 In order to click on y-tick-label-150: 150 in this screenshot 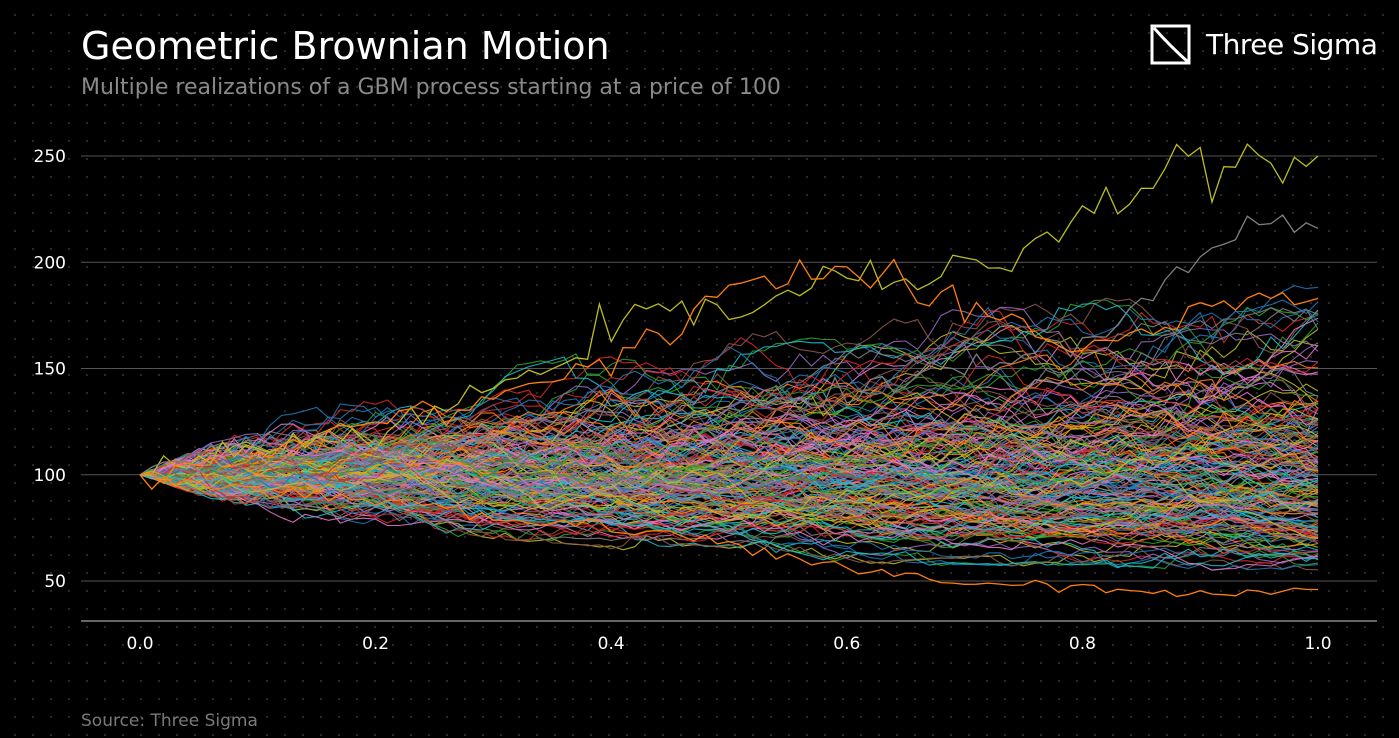, I will do `click(50, 370)`.